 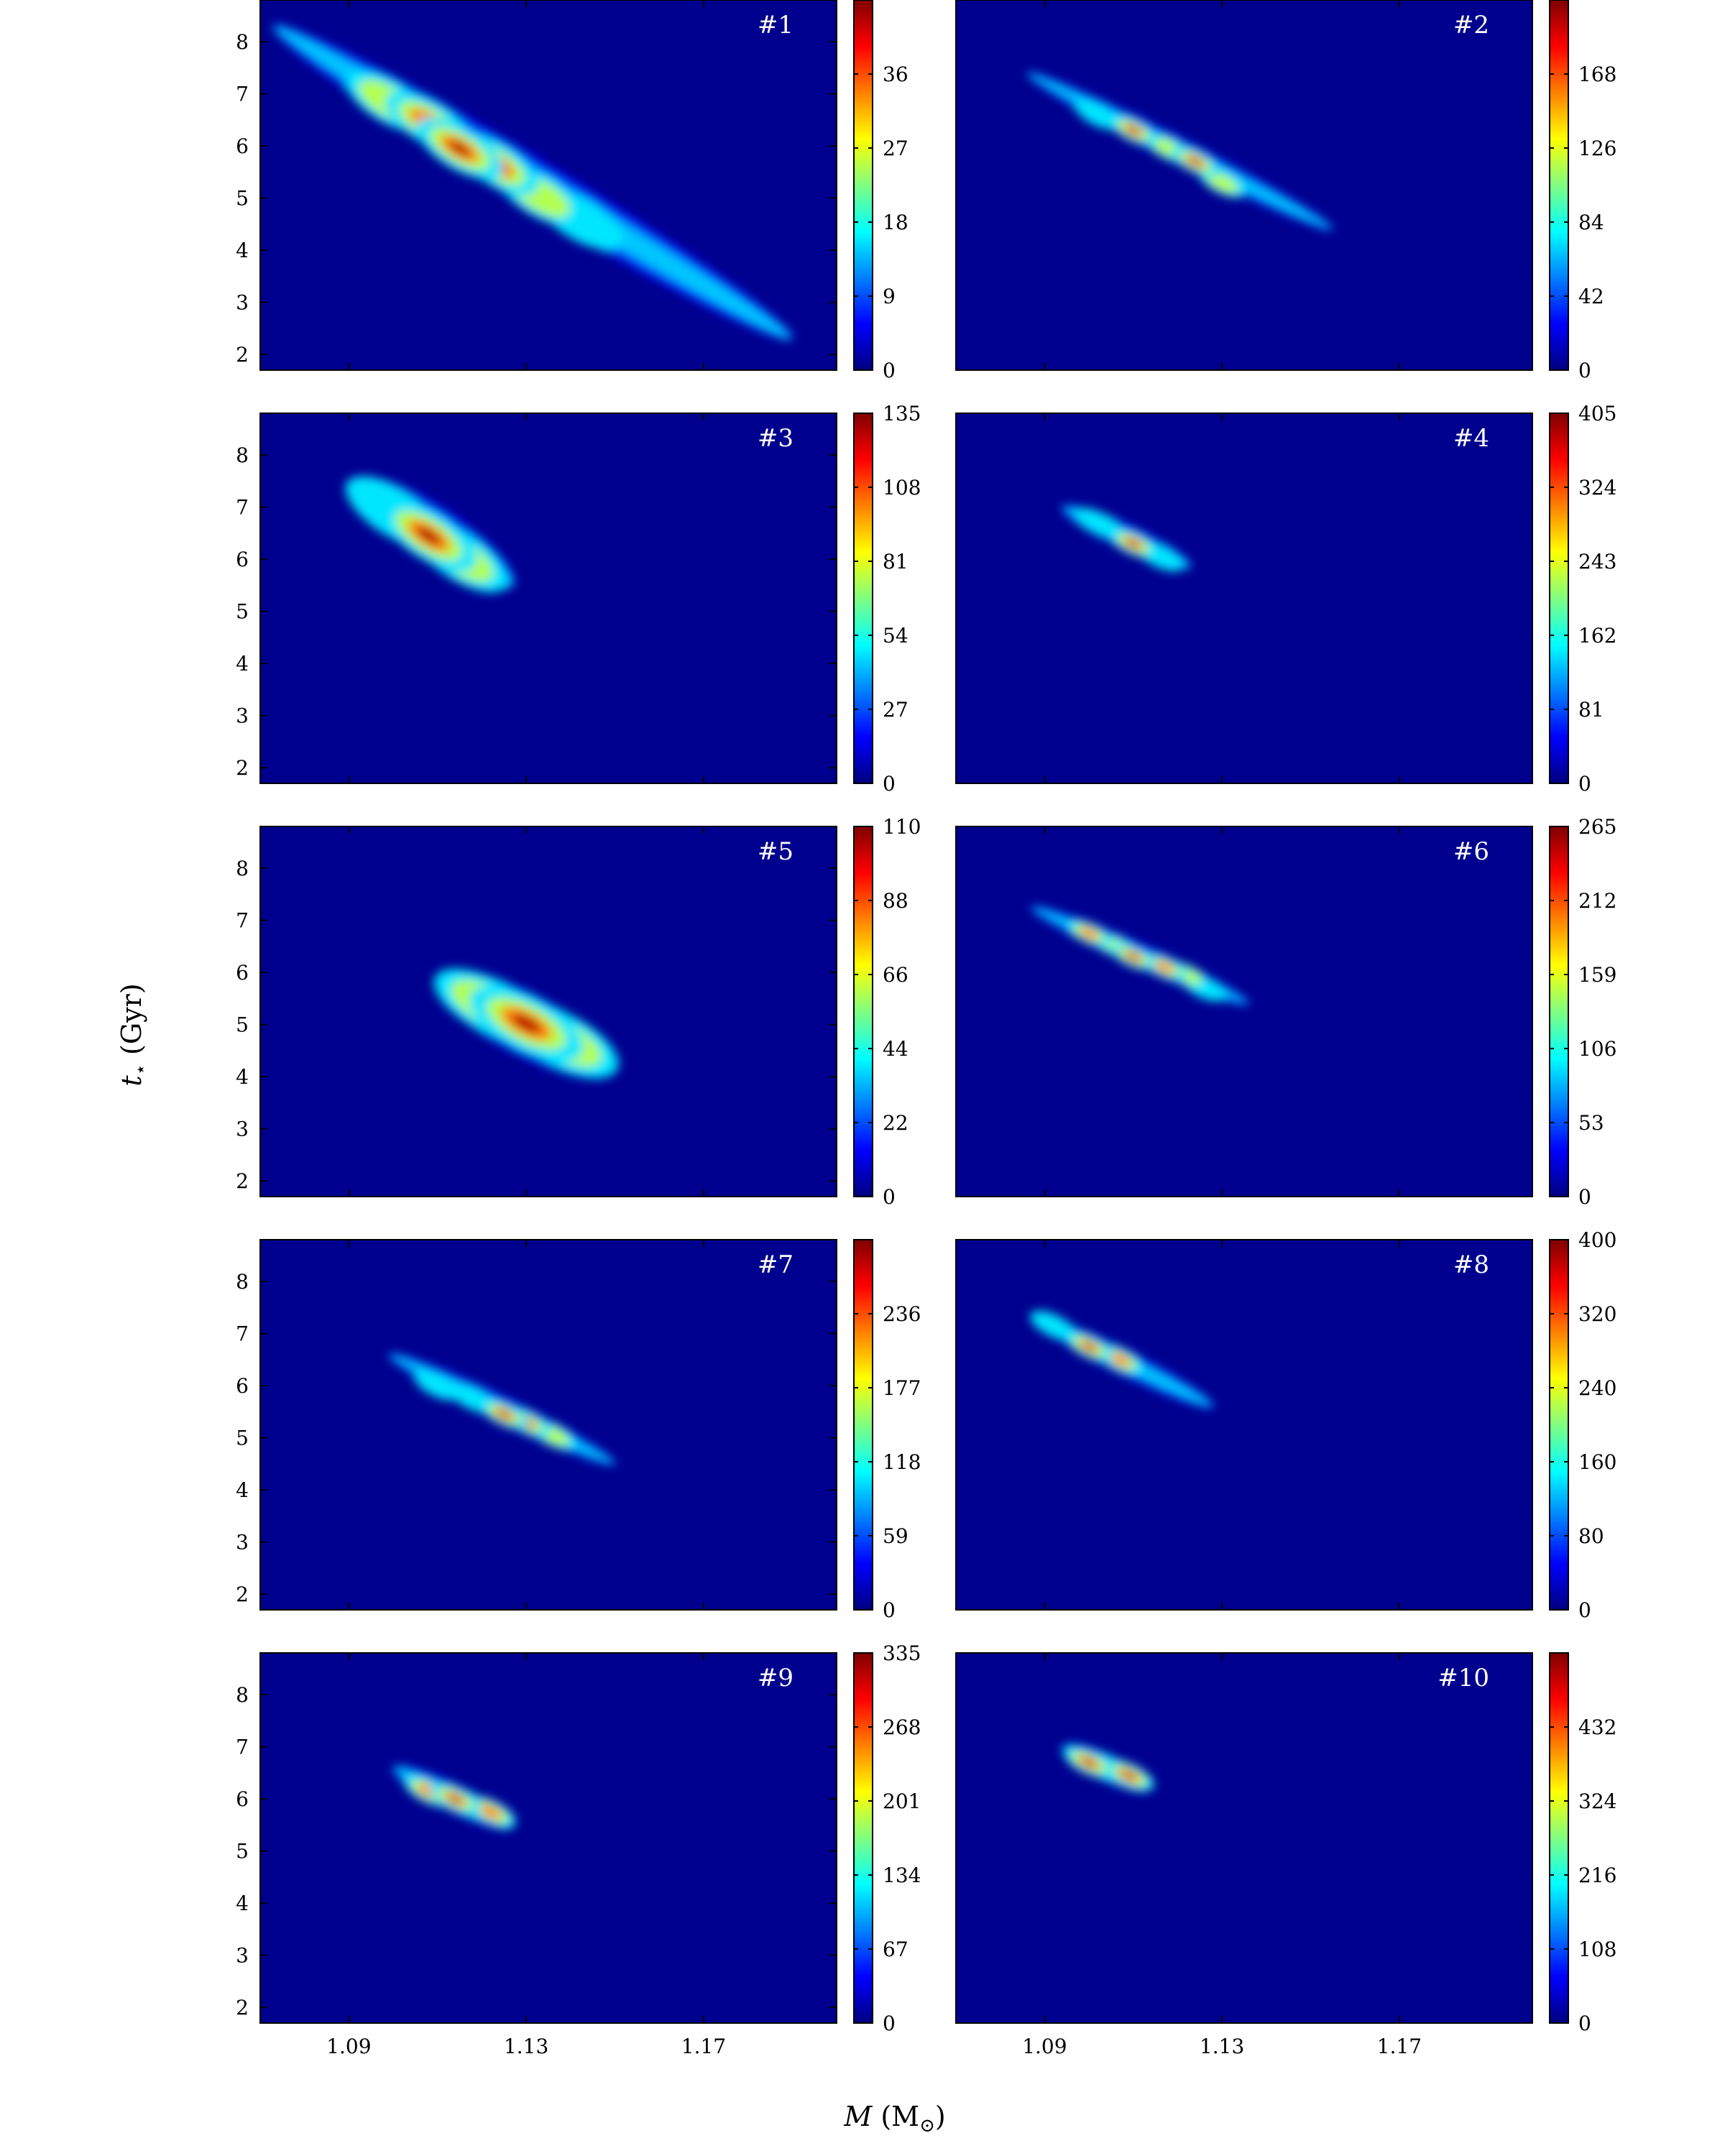 I want to click on colorbar-tick-label: 126, so click(x=1597, y=148).